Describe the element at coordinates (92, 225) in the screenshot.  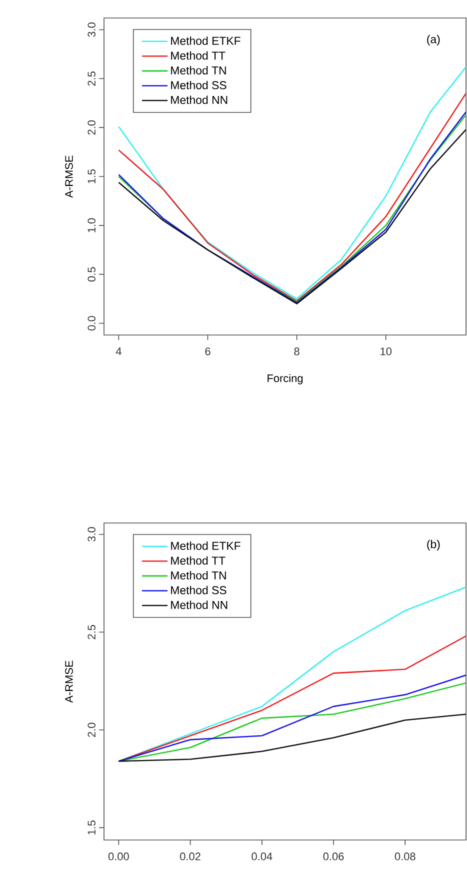
I see `y-tick-label: 1.0` at that location.